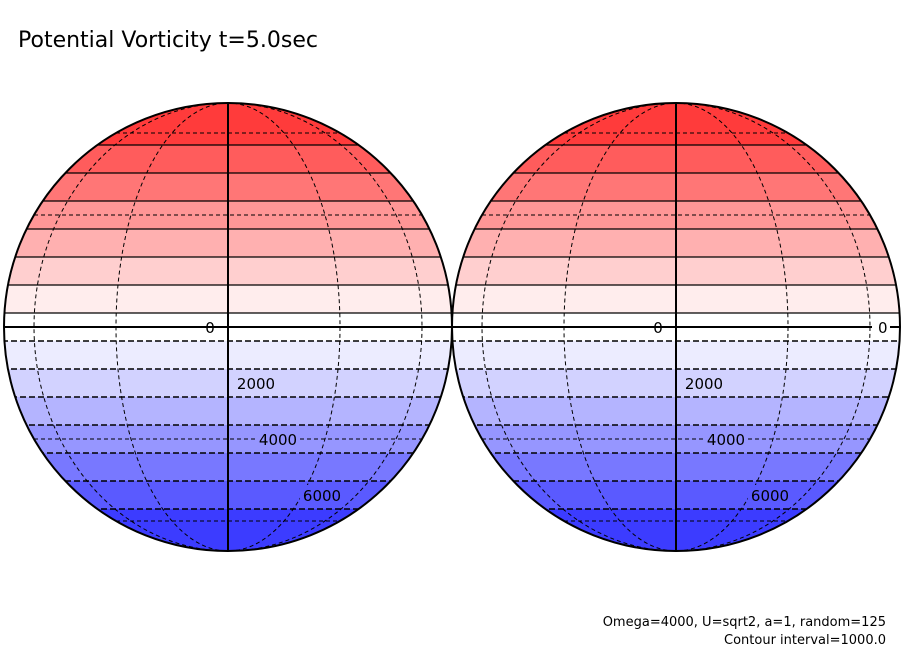 This screenshot has height=654, width=904. What do you see at coordinates (744, 622) in the screenshot?
I see `parameters-note: Omega=4000, U=sqrt2, a=1, random=125` at bounding box center [744, 622].